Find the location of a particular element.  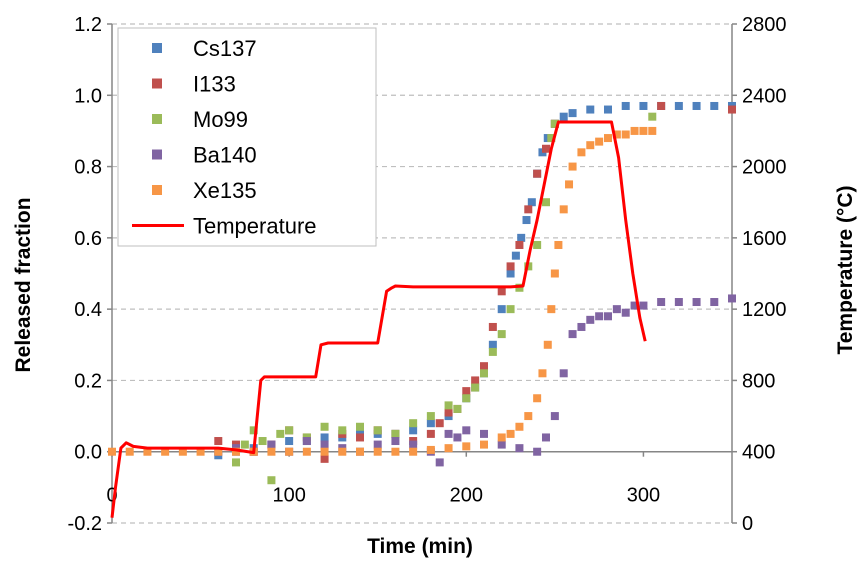

y2-tick-label: 2000 is located at coordinates (764, 168).